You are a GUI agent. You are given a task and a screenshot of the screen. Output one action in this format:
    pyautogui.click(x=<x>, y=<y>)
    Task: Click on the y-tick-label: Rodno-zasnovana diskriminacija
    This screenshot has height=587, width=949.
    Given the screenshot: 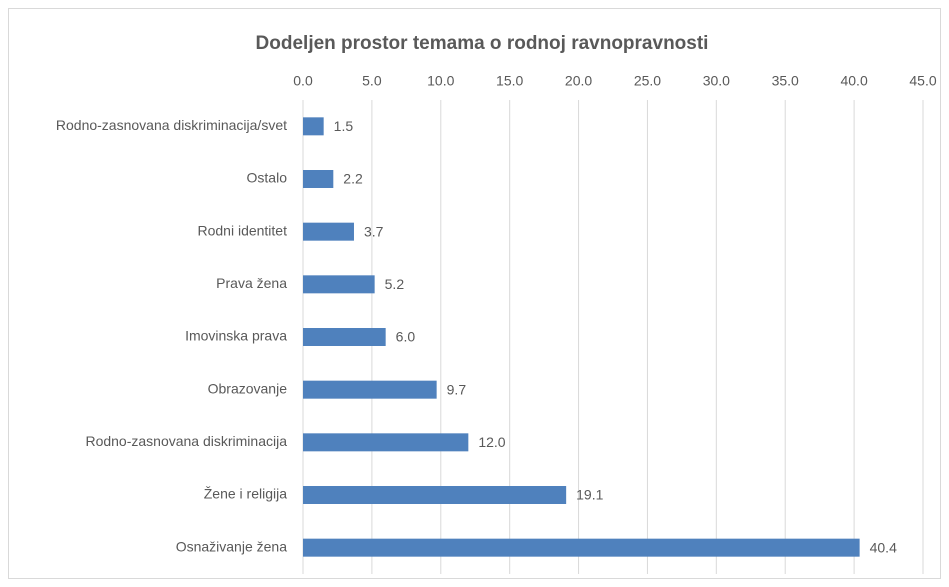 What is the action you would take?
    pyautogui.click(x=186, y=441)
    